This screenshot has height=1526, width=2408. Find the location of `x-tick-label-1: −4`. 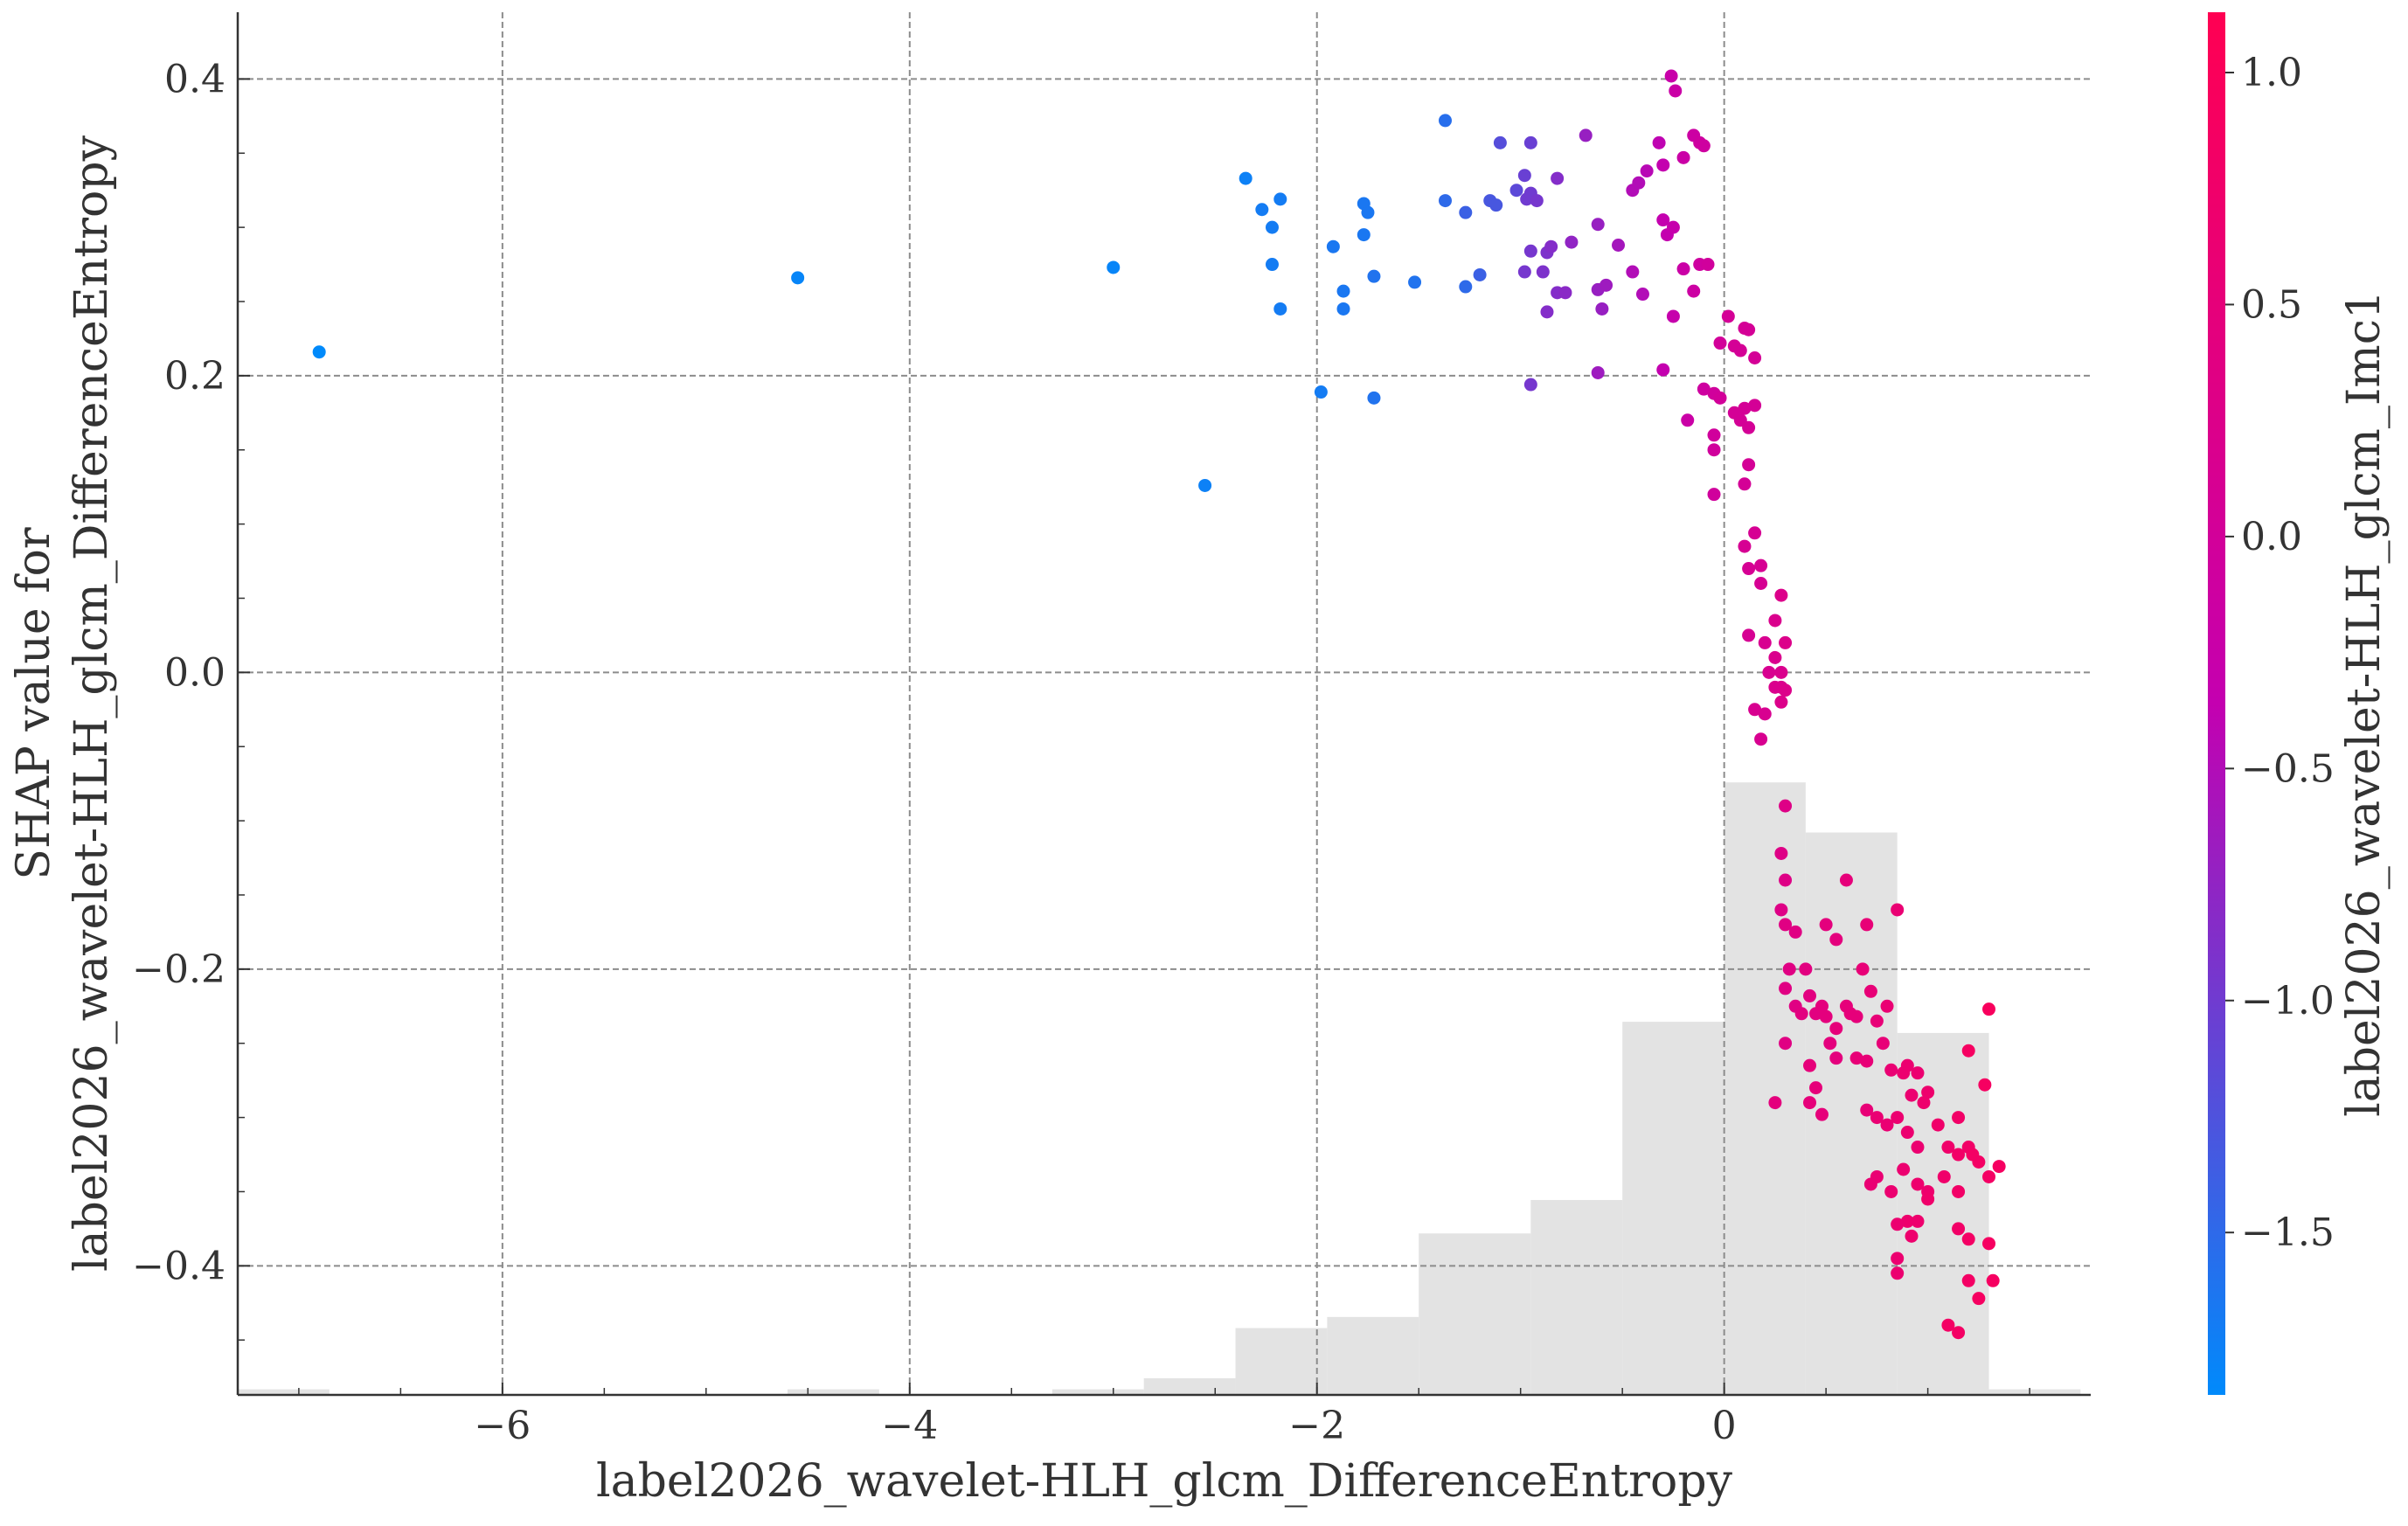

x-tick-label-1: −4 is located at coordinates (910, 1426).